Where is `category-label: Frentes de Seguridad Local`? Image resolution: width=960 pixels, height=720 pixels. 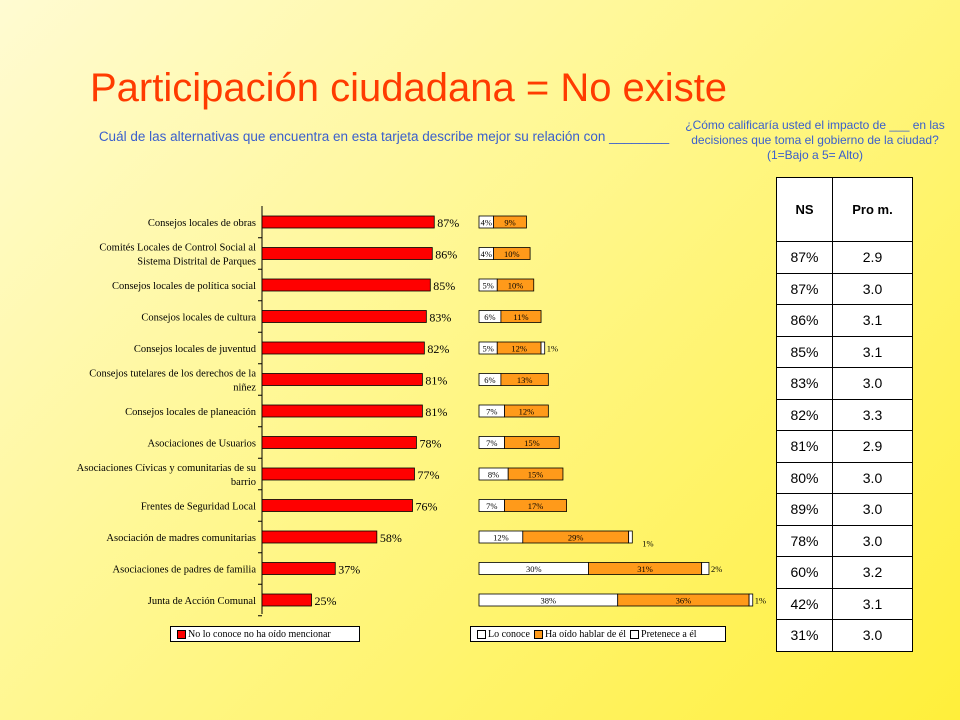
category-label: Frentes de Seguridad Local is located at coordinates (198, 507).